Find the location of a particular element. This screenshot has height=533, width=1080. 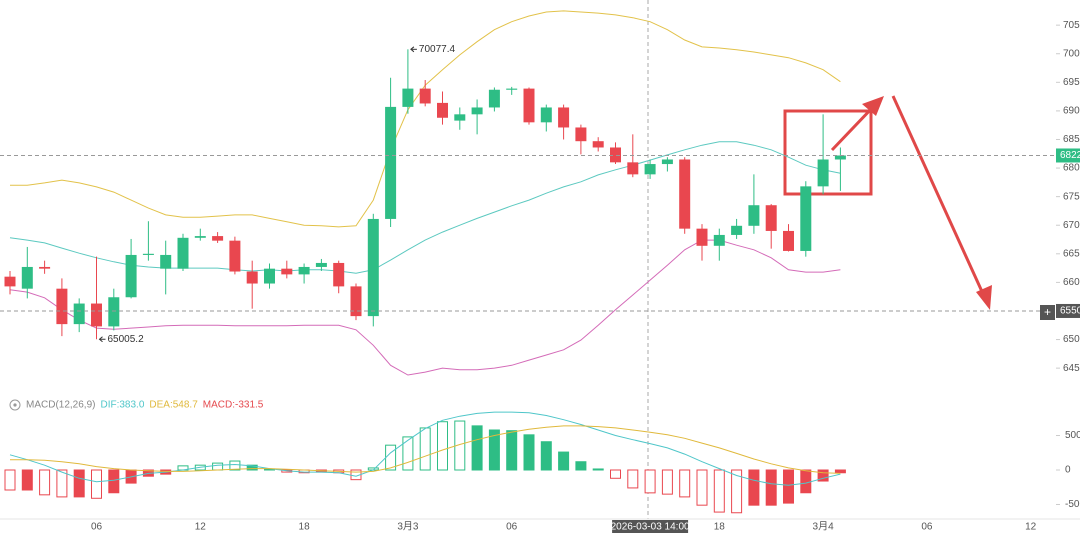

eye-icon is located at coordinates (15, 405).